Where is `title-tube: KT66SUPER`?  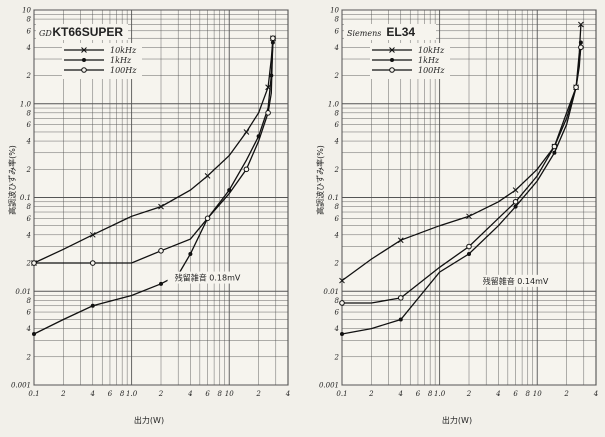
title-tube: KT66SUPER is located at coordinates (87, 32).